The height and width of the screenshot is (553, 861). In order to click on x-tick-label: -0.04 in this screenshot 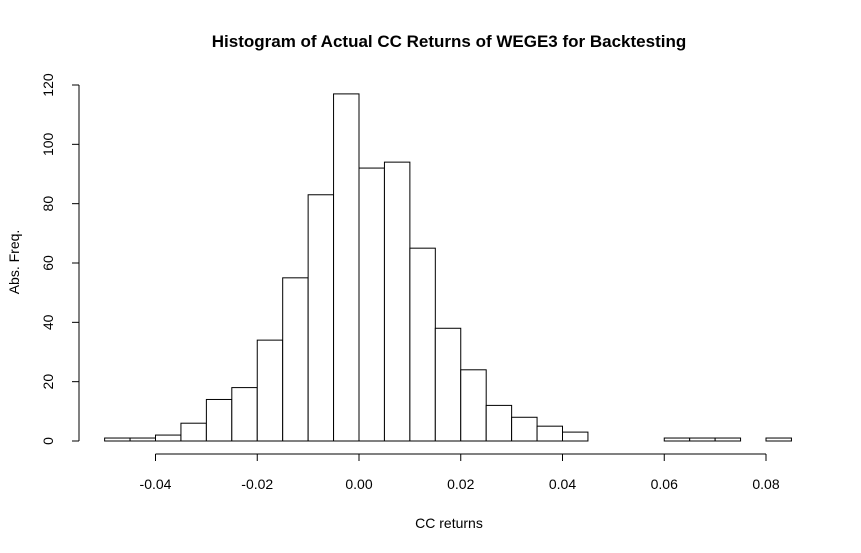, I will do `click(156, 484)`.